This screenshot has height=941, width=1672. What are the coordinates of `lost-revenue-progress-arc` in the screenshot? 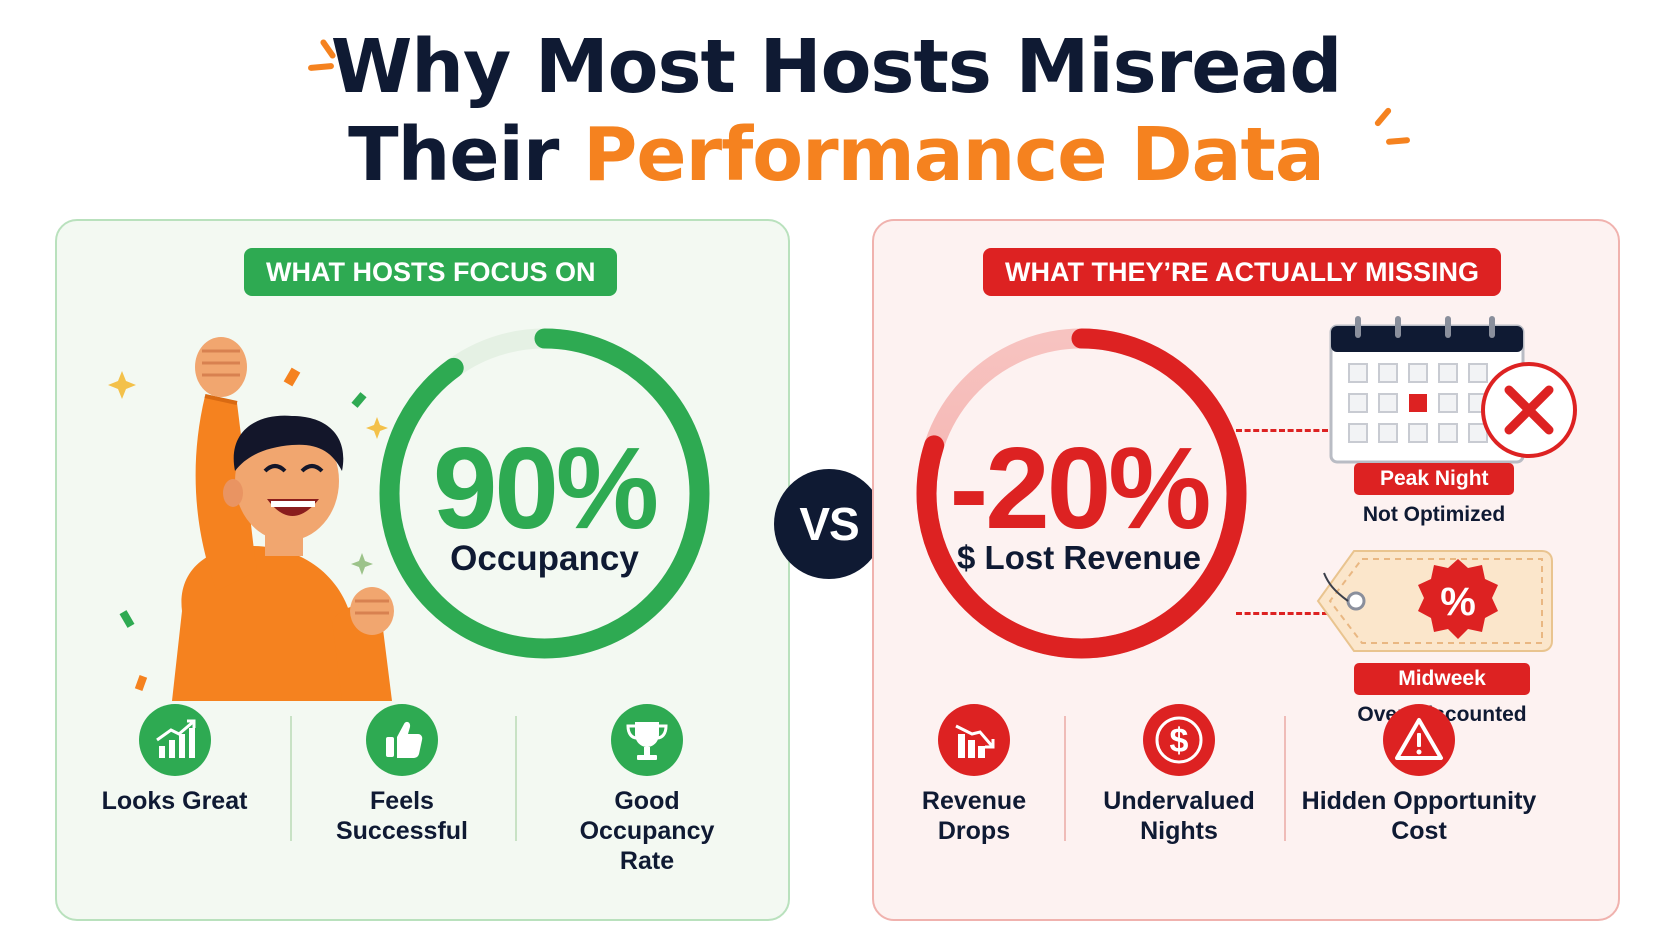 It's located at (1081, 493).